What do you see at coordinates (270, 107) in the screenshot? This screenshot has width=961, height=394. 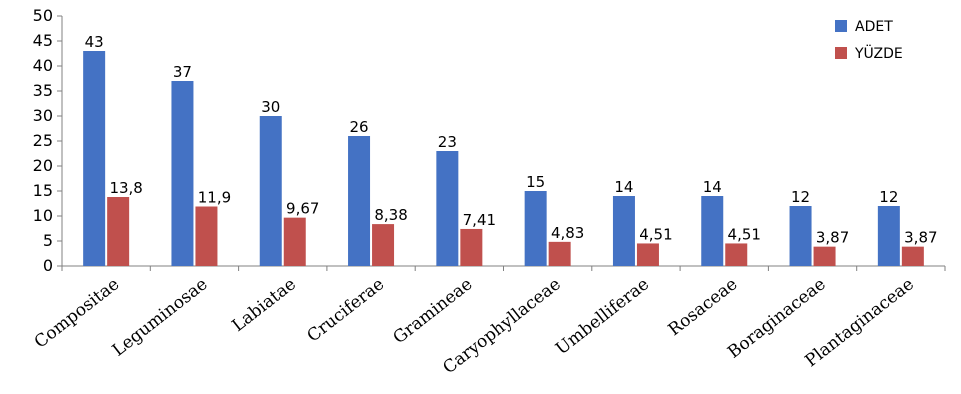 I see `data-label: 30` at bounding box center [270, 107].